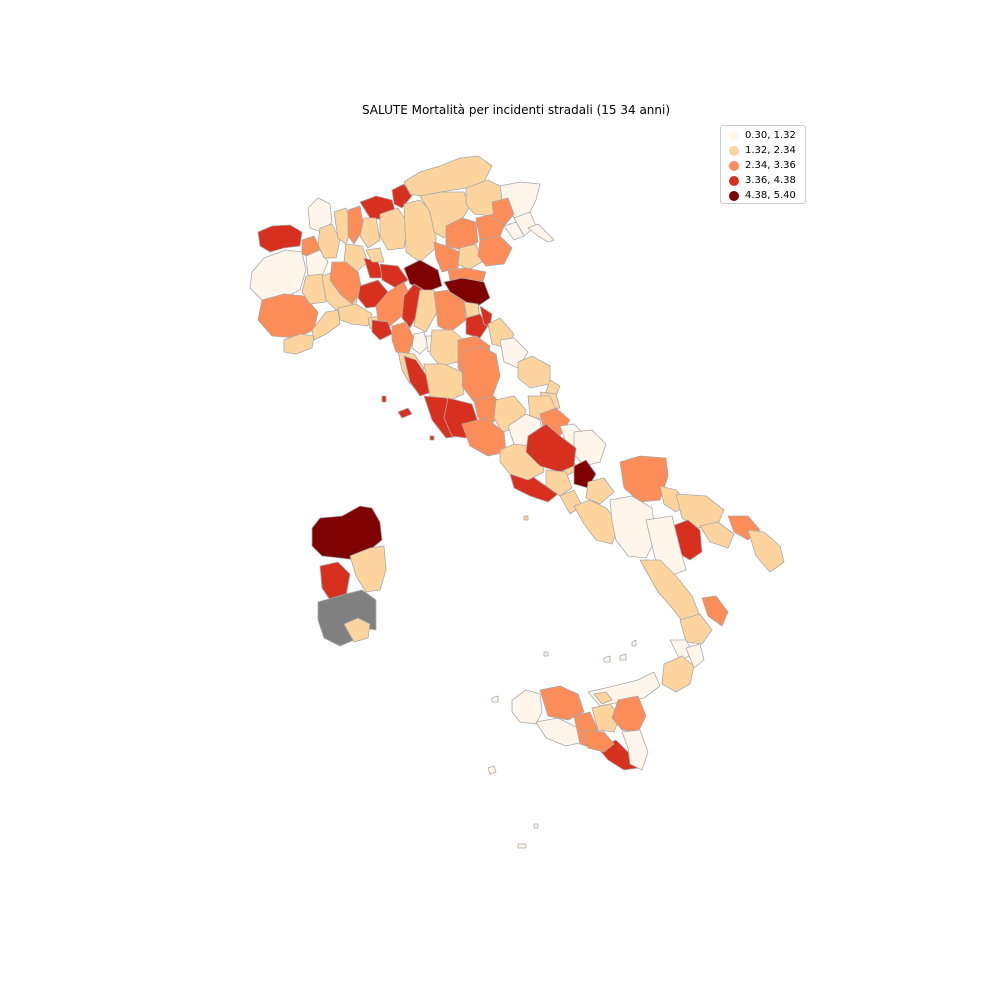 The image size is (1008, 1008). Describe the element at coordinates (317, 263) in the screenshot. I see `province-vercelli` at that location.